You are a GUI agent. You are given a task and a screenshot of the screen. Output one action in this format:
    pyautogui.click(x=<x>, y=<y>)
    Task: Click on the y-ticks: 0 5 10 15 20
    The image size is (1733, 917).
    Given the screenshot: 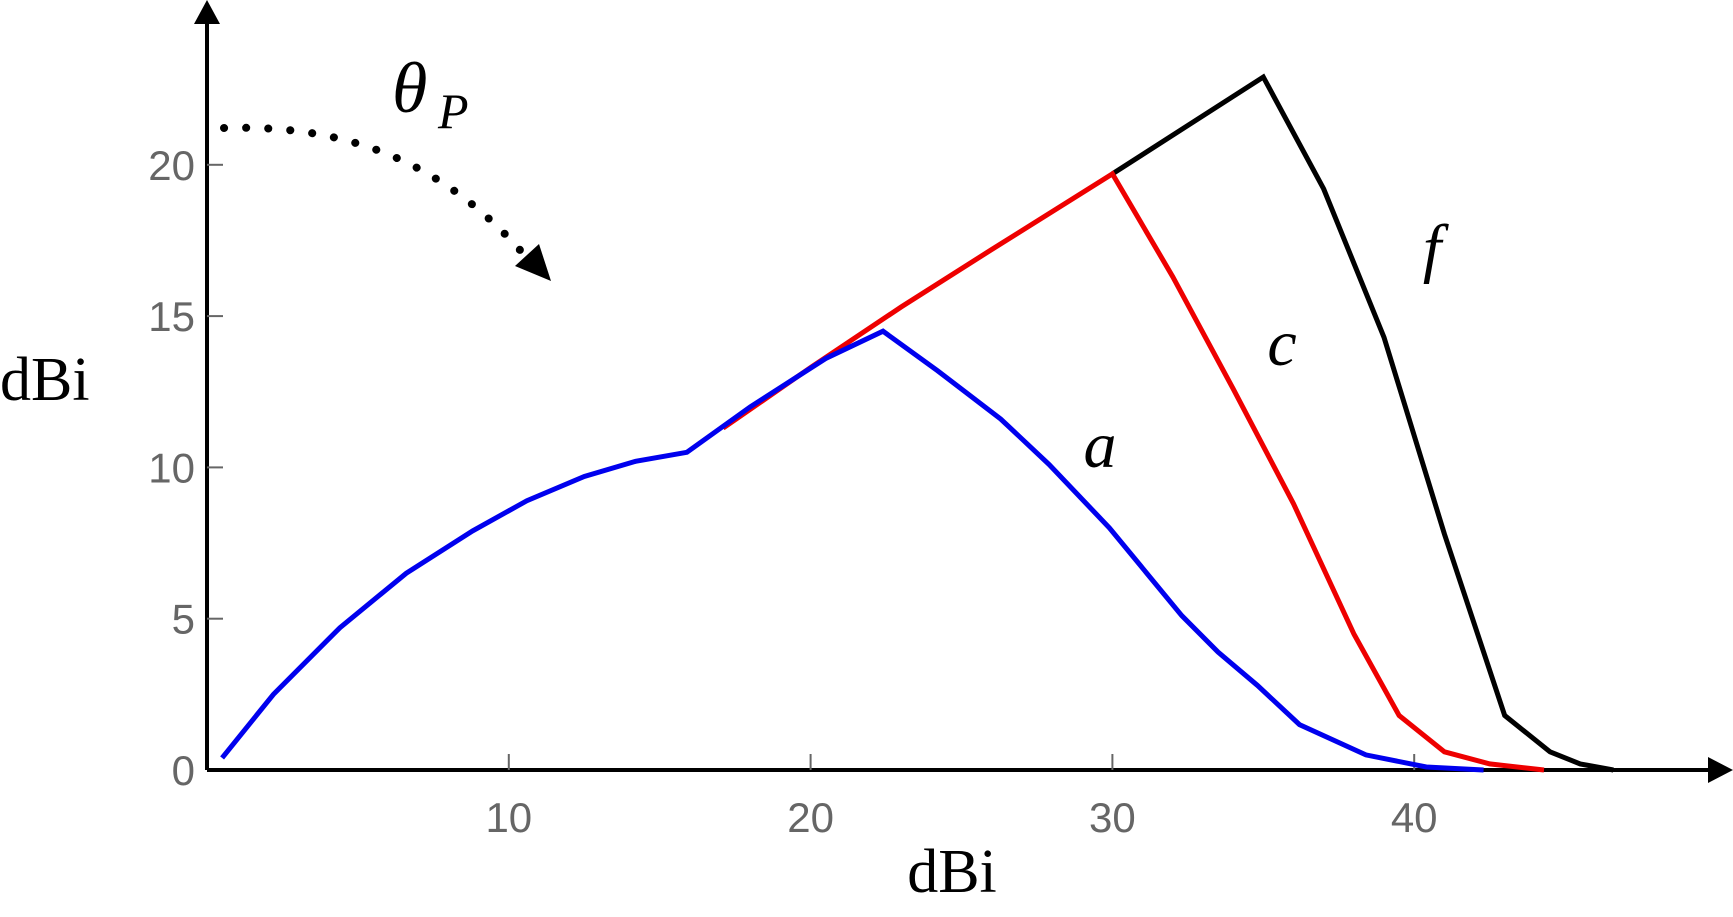 What is the action you would take?
    pyautogui.click(x=185, y=468)
    